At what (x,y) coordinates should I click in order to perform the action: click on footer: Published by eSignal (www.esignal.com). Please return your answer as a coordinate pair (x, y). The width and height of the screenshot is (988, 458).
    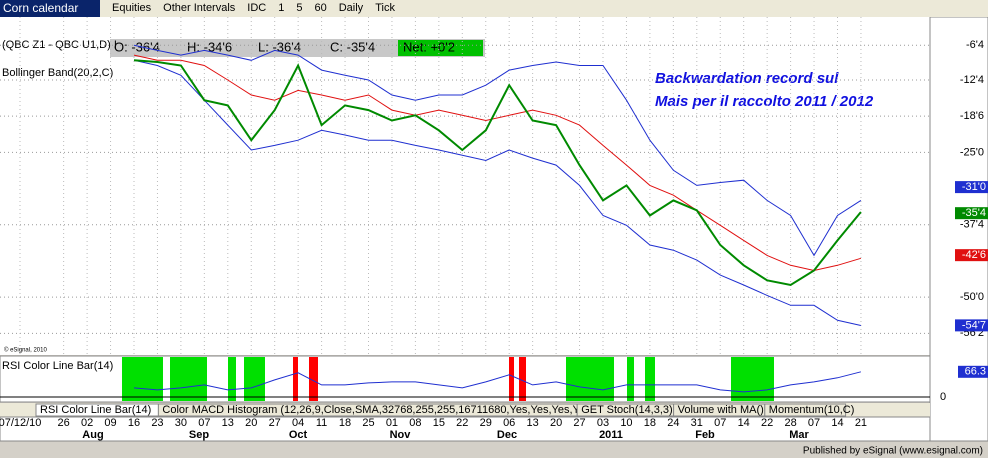
    Looking at the image, I should click on (893, 451).